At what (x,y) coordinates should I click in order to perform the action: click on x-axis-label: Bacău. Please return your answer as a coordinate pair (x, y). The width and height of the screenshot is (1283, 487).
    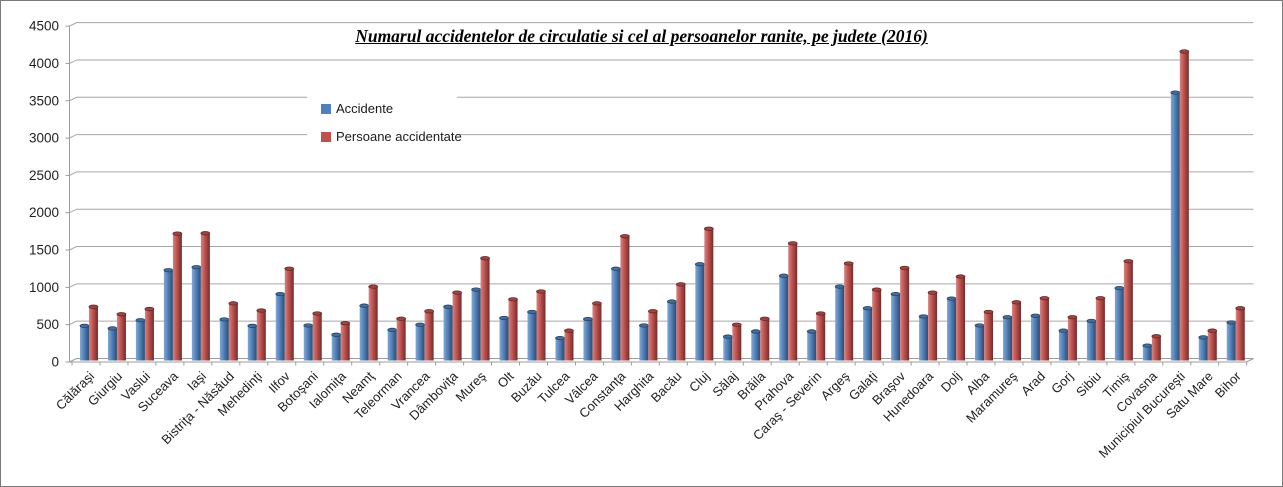
    Looking at the image, I should click on (666, 387).